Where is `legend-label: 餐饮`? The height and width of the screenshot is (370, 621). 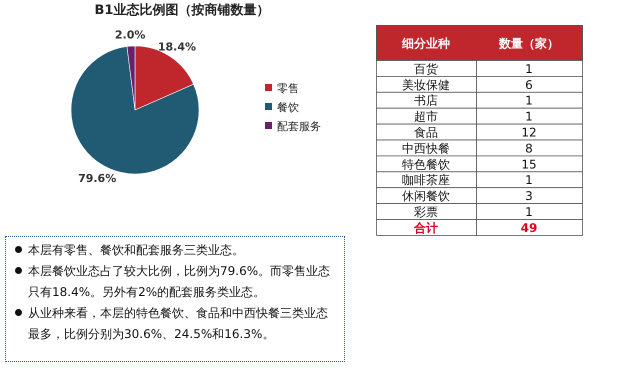
legend-label: 餐饮 is located at coordinates (288, 107).